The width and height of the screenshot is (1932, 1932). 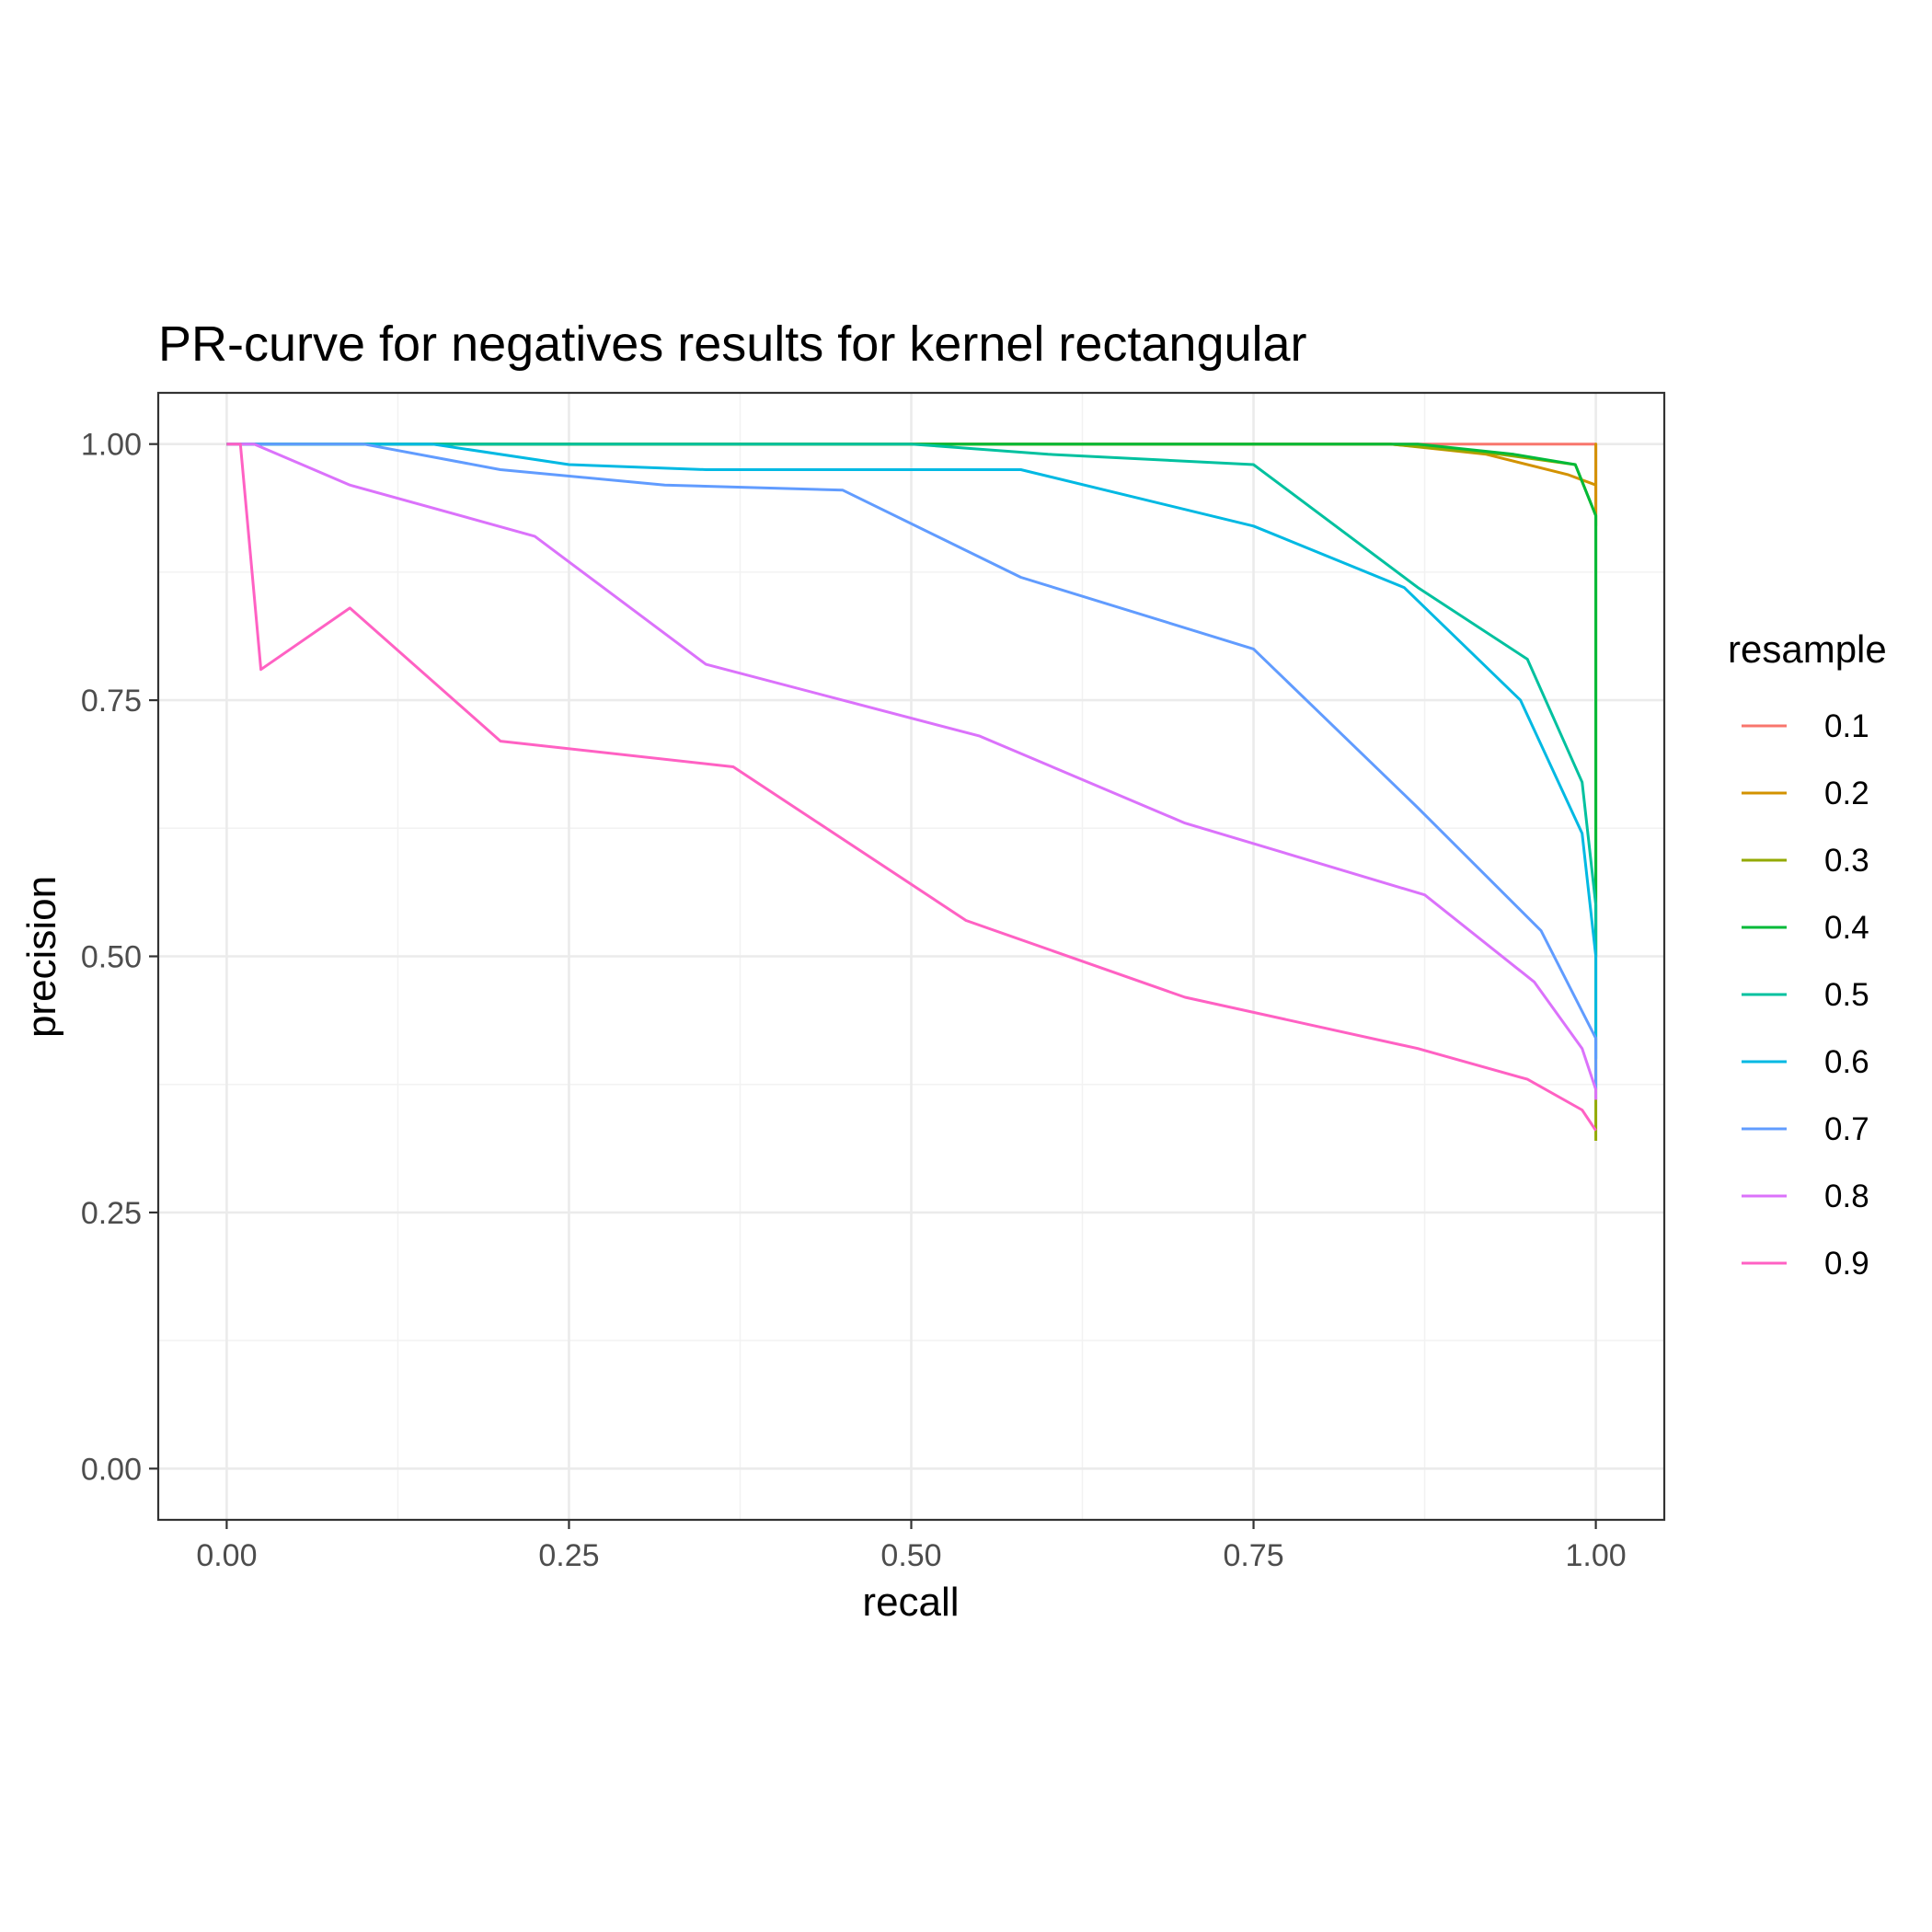 I want to click on legend-label-0.9: 0.9, so click(x=1846, y=1264).